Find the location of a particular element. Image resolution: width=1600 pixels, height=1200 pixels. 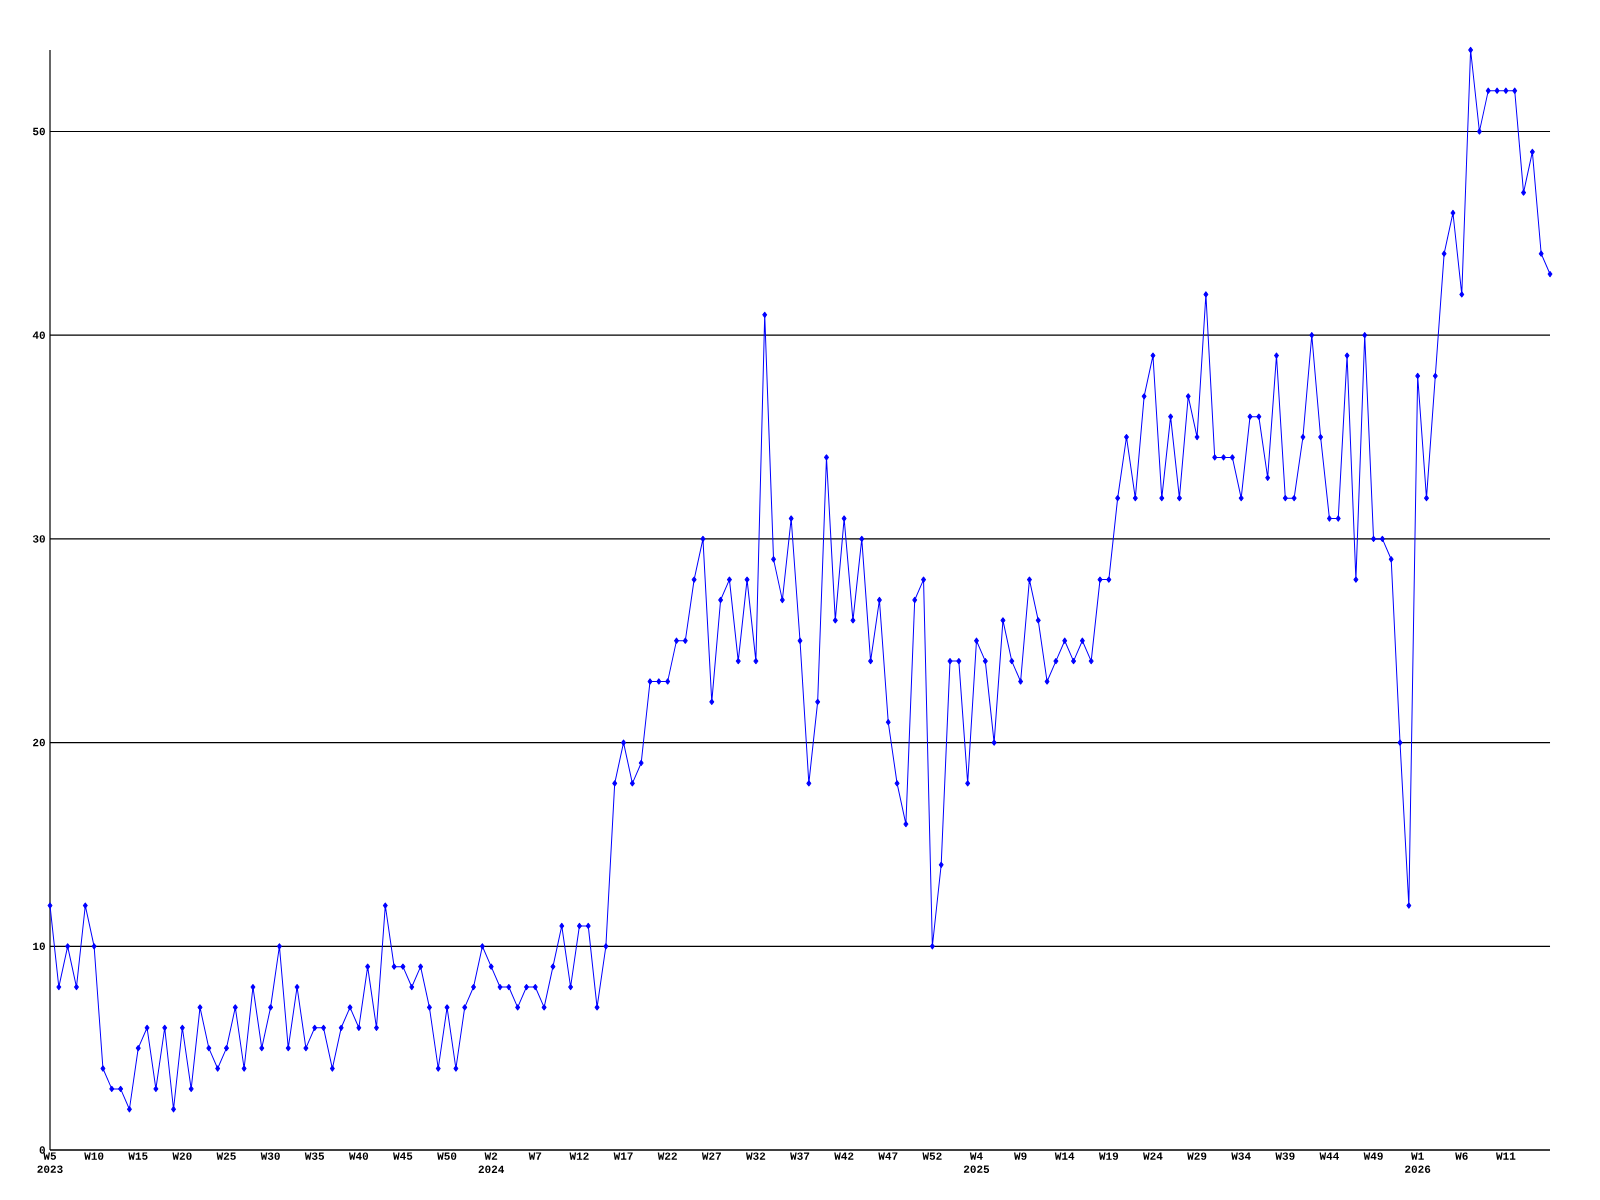

x-tick-label: W52 is located at coordinates (932, 1156).